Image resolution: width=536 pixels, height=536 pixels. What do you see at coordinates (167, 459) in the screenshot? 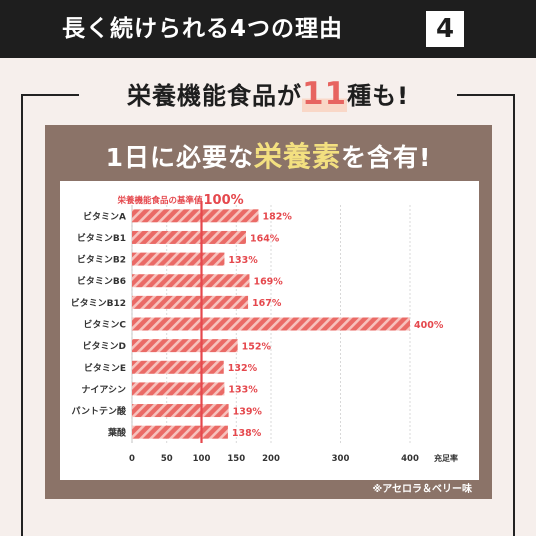
I see `x-tick-label: 50` at bounding box center [167, 459].